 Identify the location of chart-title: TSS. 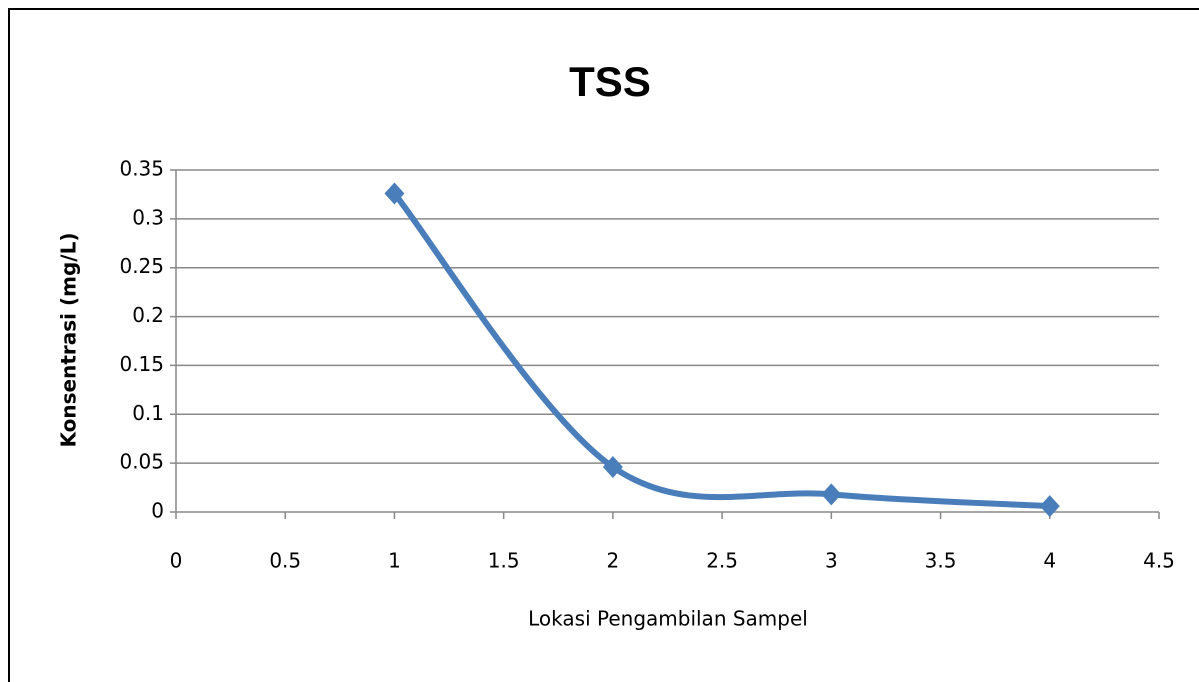
(610, 81).